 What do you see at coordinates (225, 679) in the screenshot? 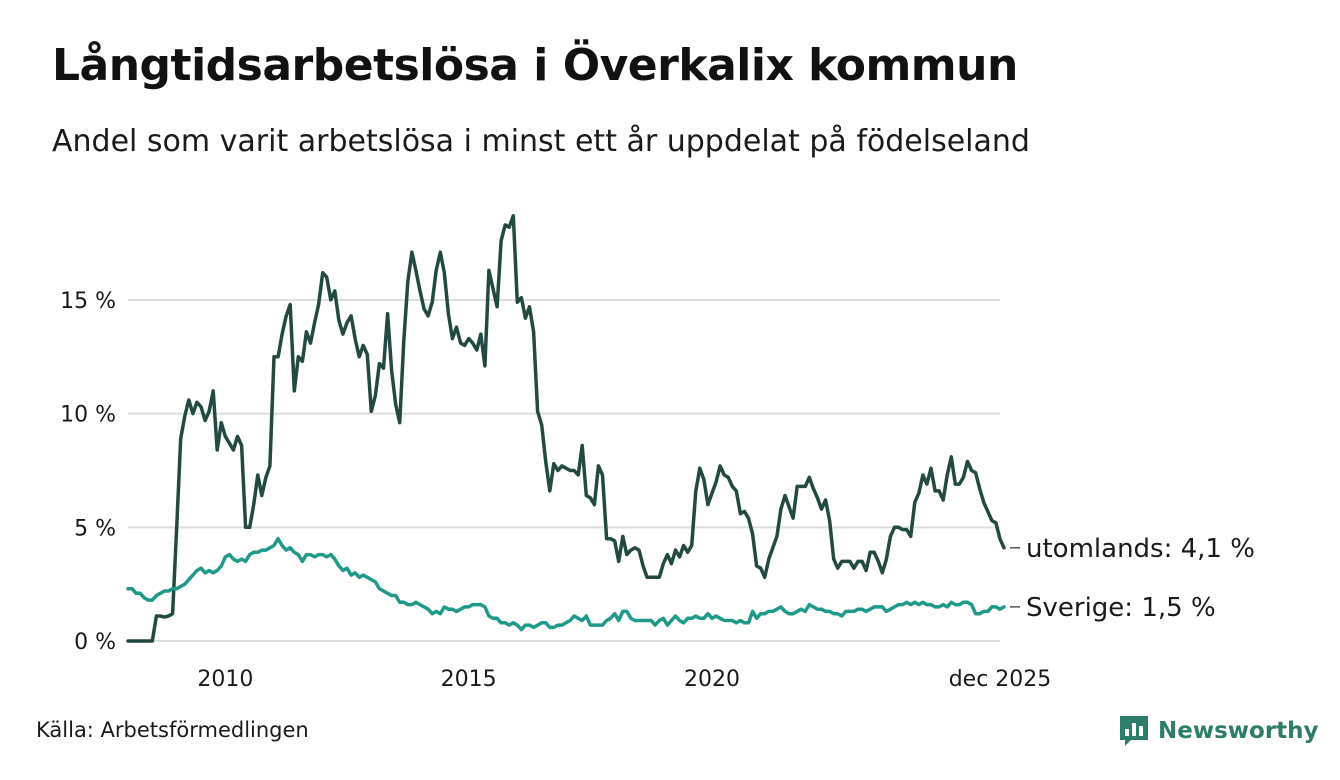
I see `x-tick-label: 2010` at bounding box center [225, 679].